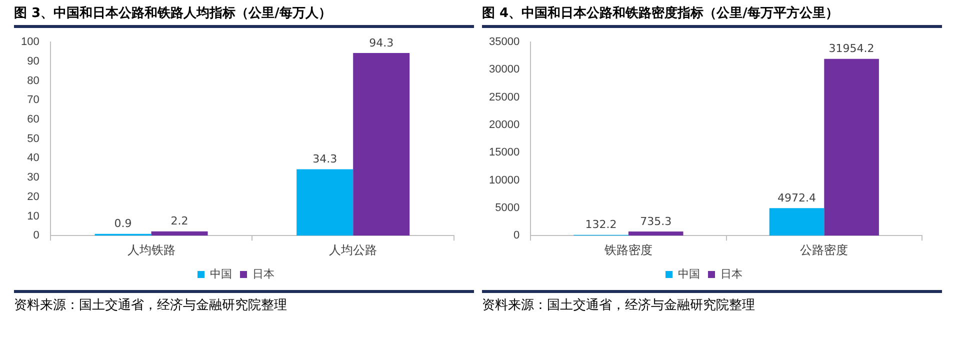 The height and width of the screenshot is (347, 953). I want to click on chart-title: 图 4、中国和日本公路和铁路密度指标（公里/每万平方公里）, so click(712, 16).